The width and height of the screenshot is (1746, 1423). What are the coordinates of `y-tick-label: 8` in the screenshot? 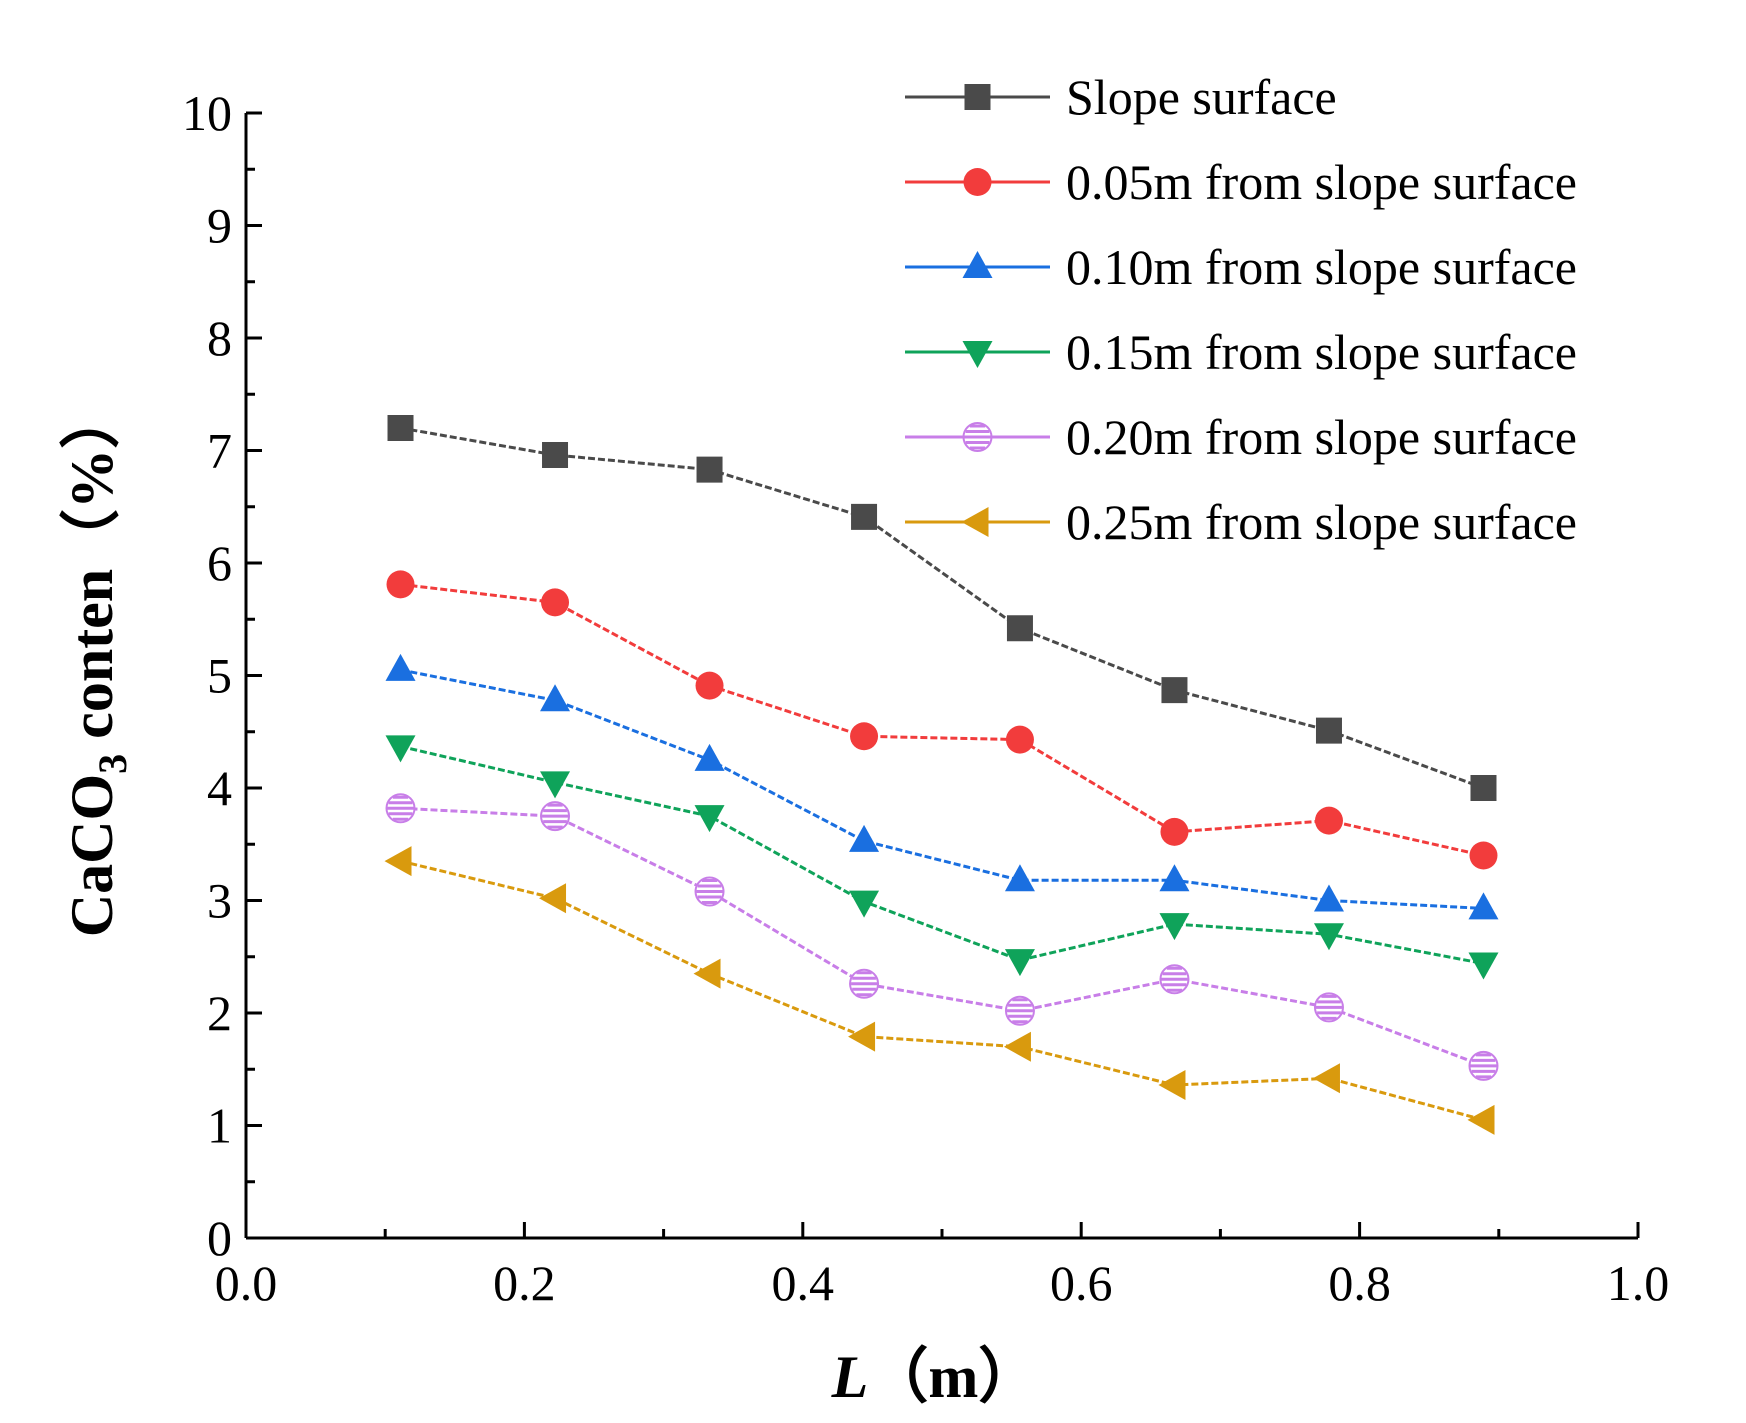 It's located at (219, 338).